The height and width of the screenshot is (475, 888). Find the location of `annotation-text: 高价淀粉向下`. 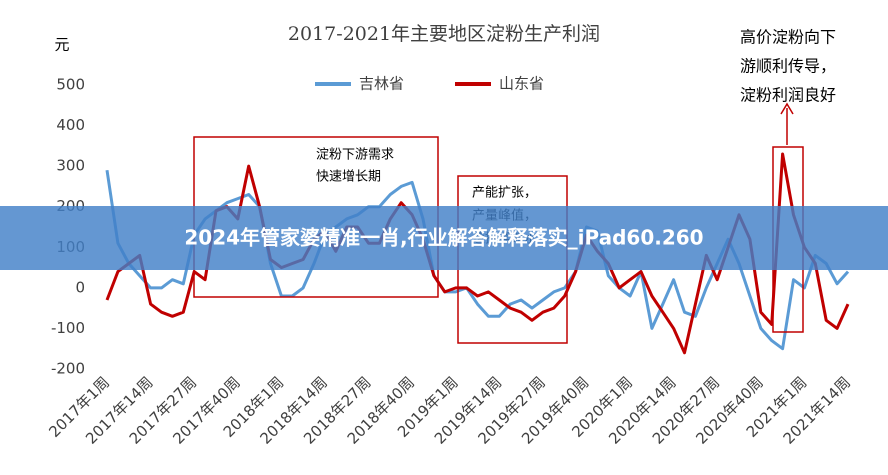

annotation-text: 高价淀粉向下 is located at coordinates (788, 37).